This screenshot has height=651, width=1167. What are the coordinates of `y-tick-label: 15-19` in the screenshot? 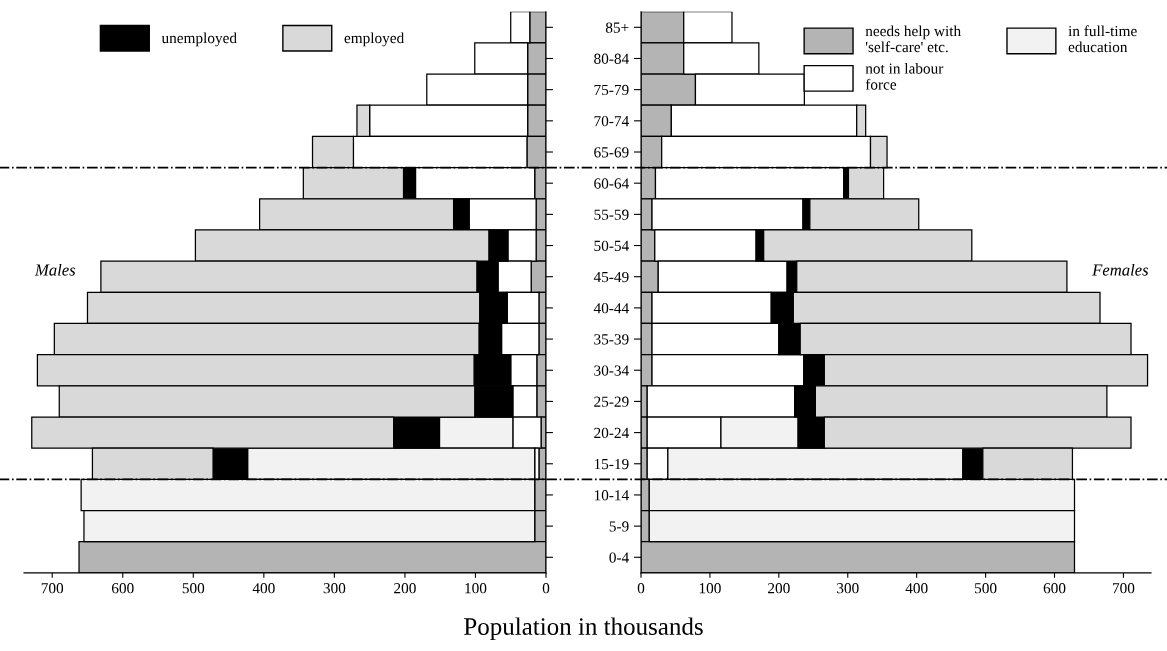 It's located at (611, 464).